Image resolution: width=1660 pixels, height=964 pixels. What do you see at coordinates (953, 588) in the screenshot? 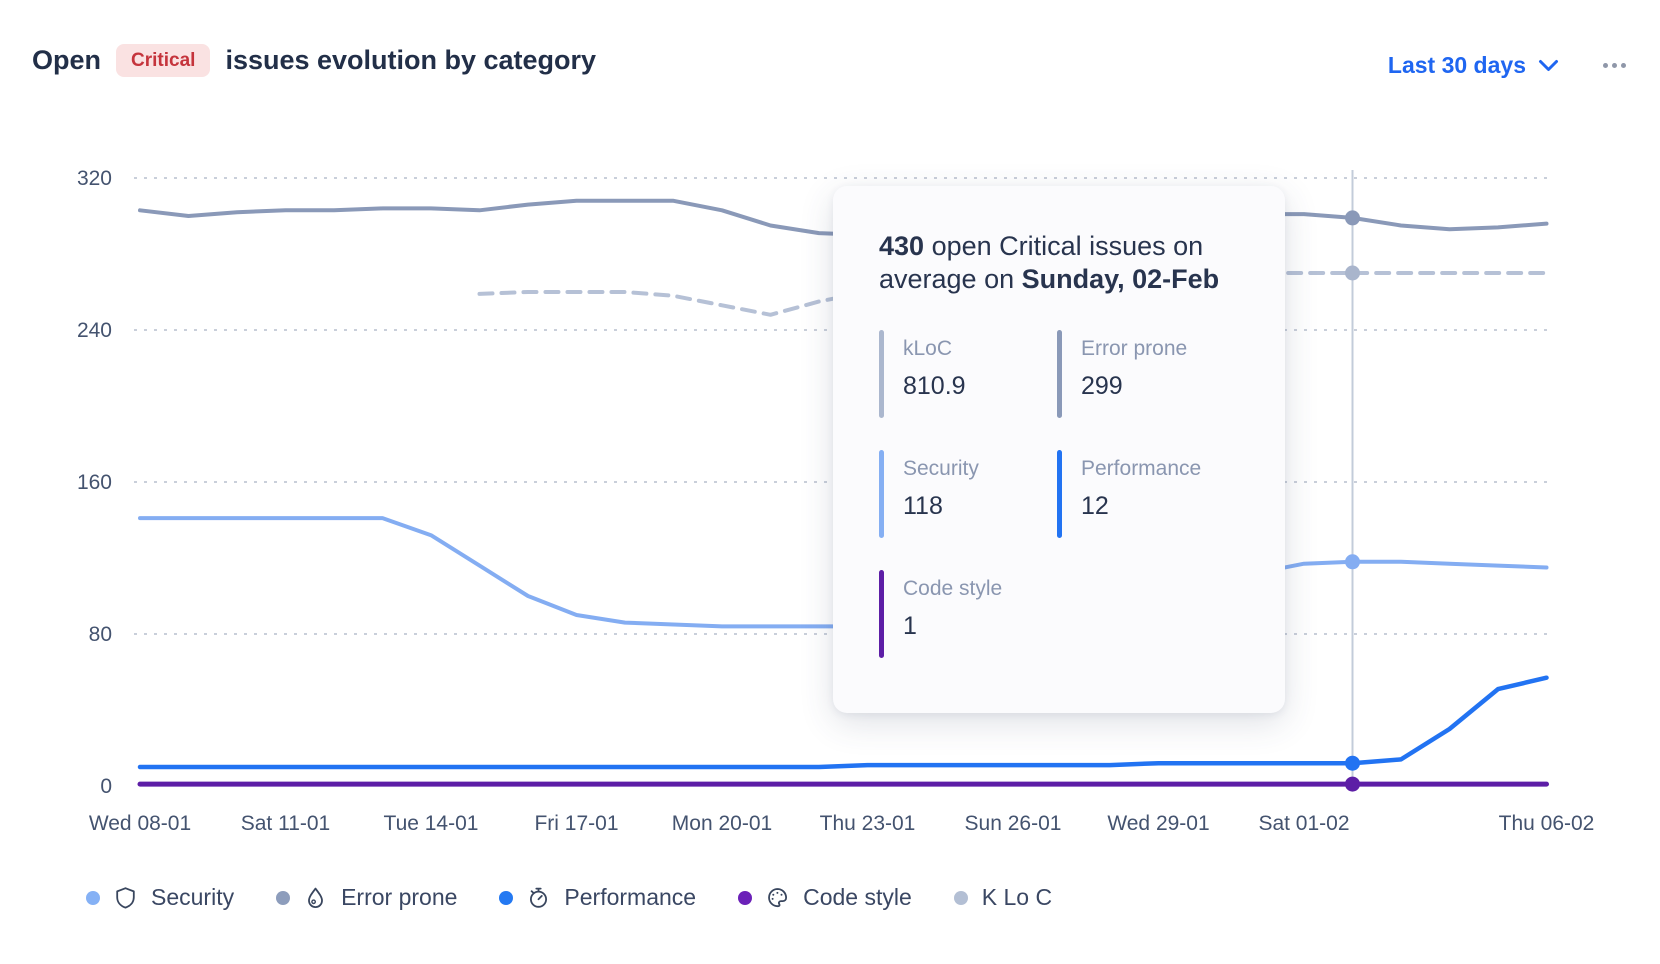
I see `metric-label: Code style` at bounding box center [953, 588].